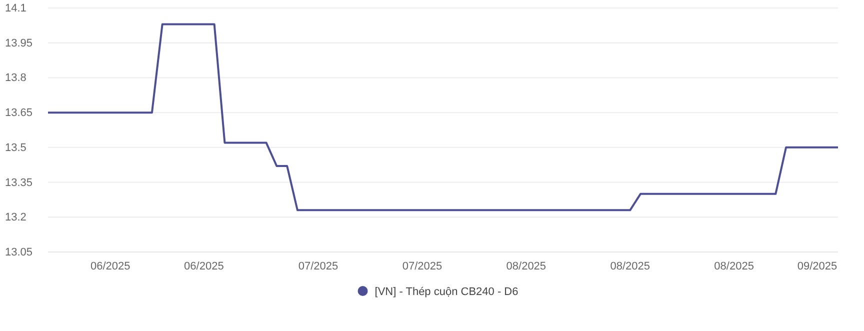 This screenshot has height=331, width=864. Describe the element at coordinates (15, 8) in the screenshot. I see `y-tick-label: 14.1` at that location.